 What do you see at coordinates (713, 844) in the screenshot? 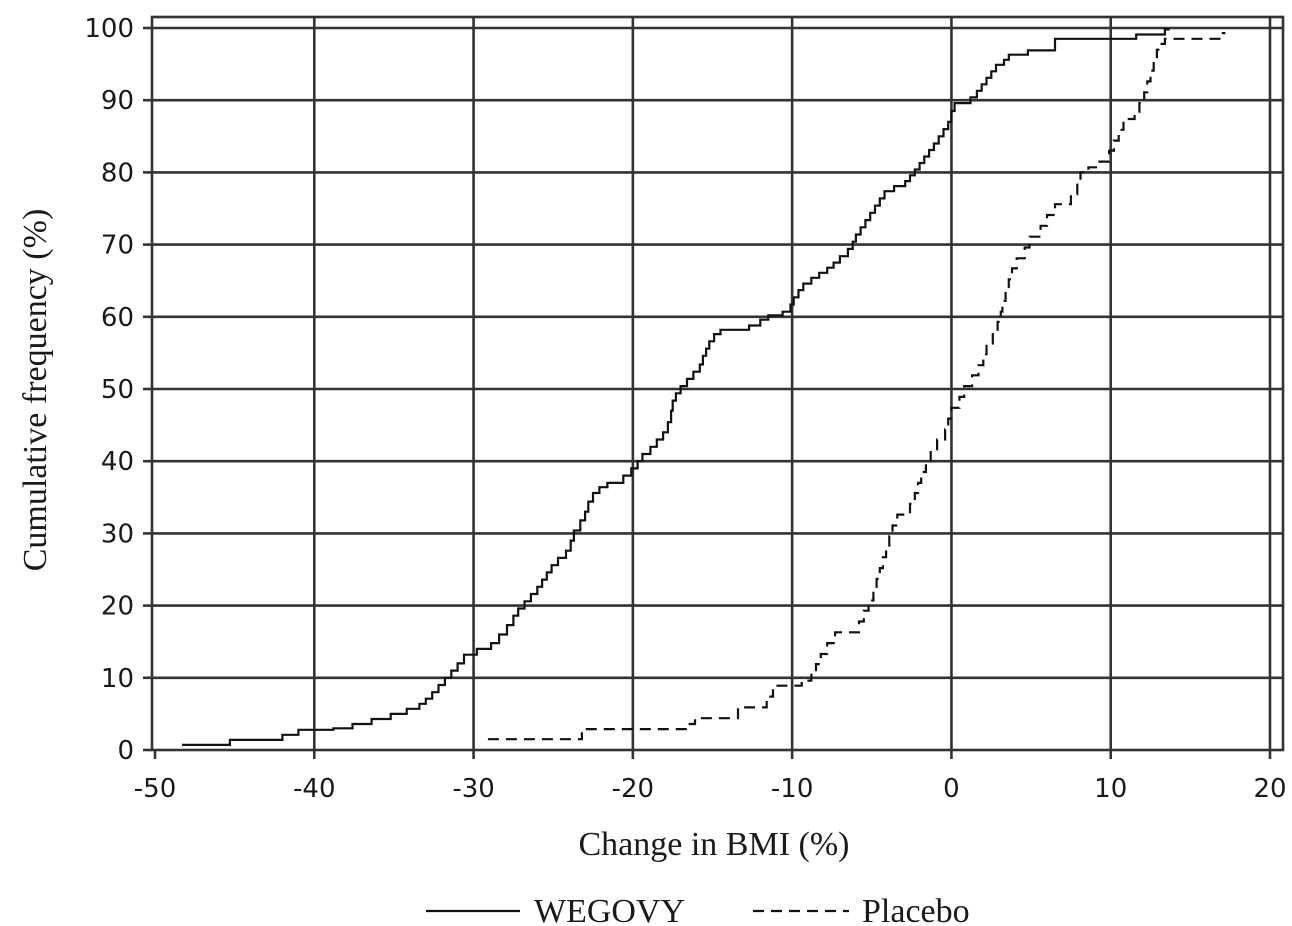
I see `x-axis-title: Change in BMI (%)` at bounding box center [713, 844].